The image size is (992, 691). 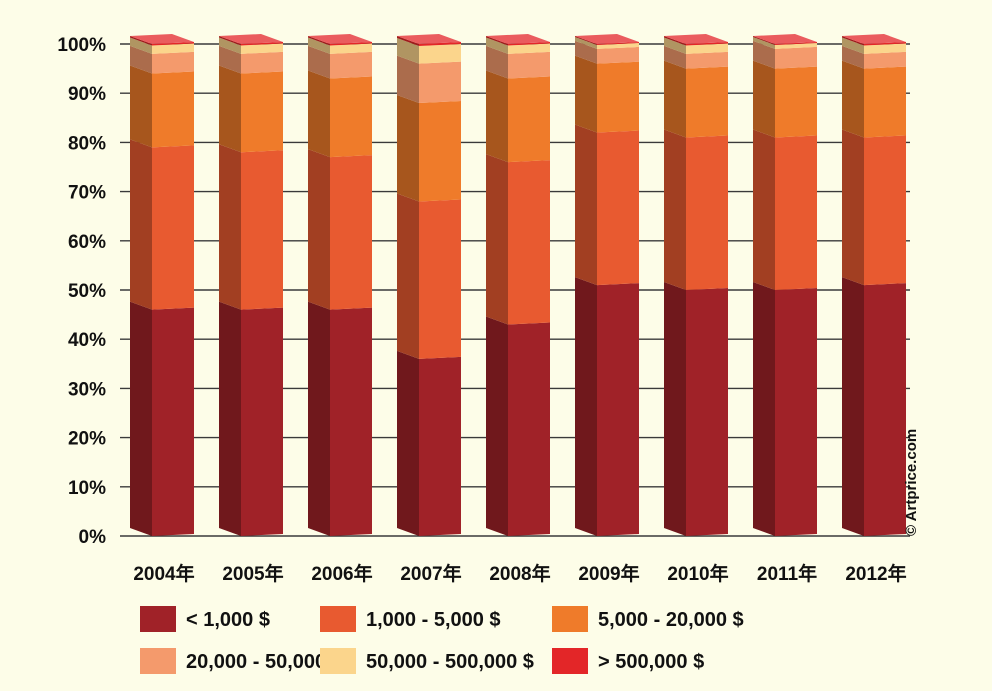 I want to click on y-tick-label: 0%, so click(x=93, y=537).